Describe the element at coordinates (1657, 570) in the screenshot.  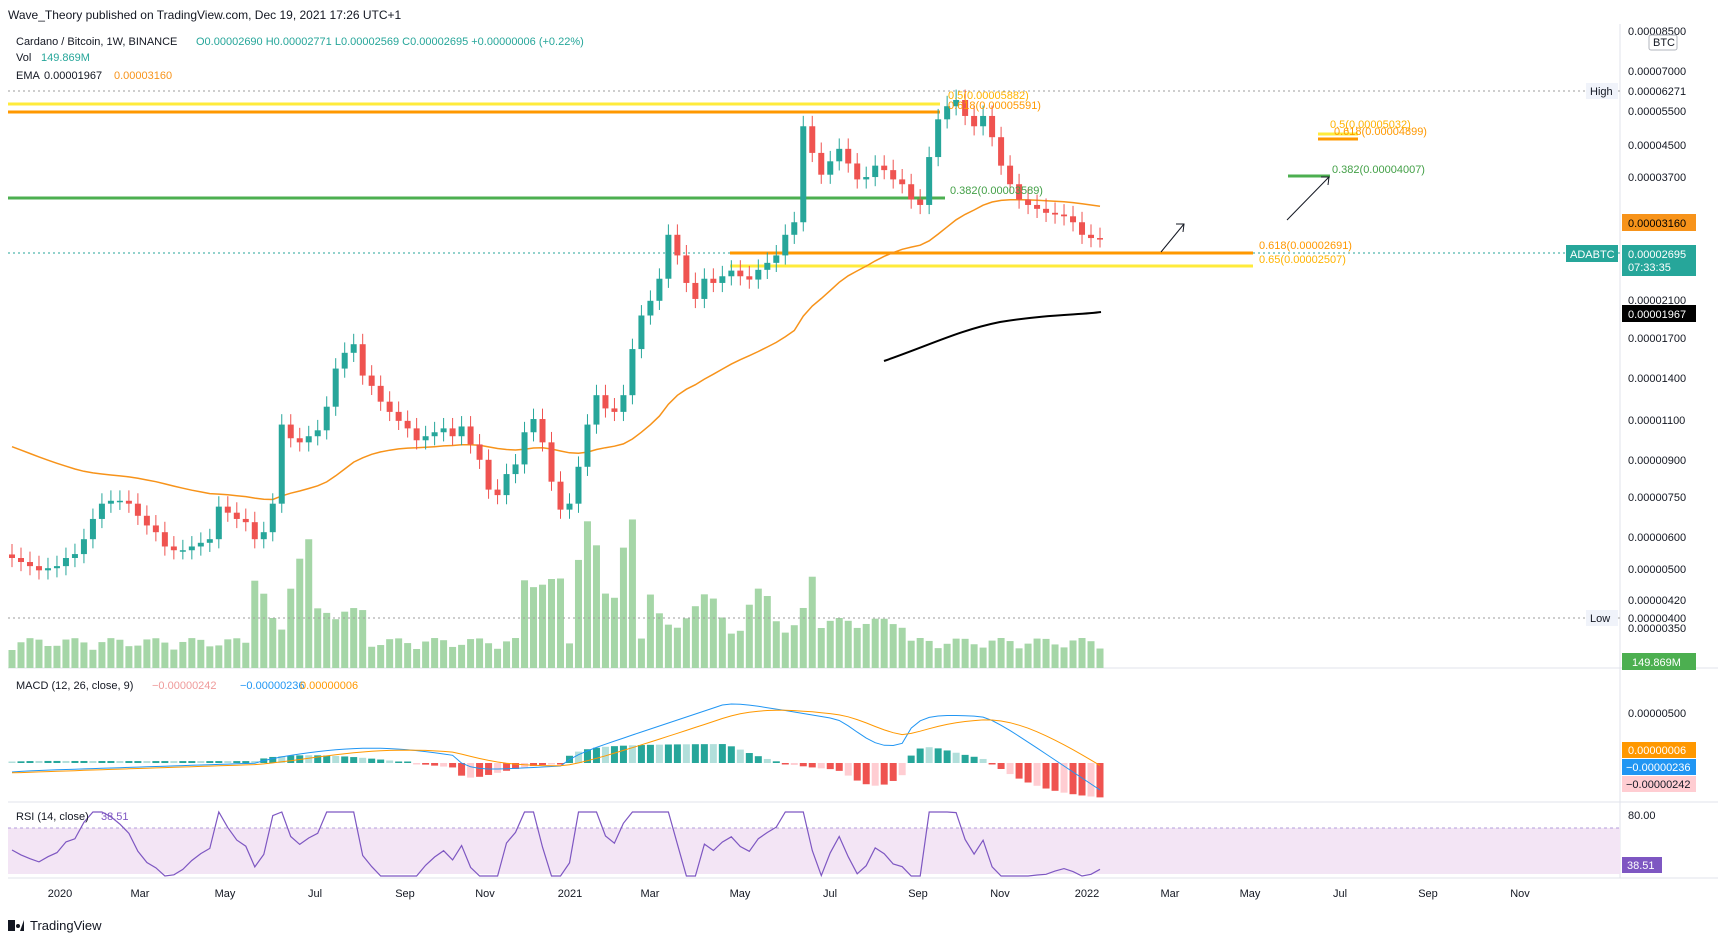
I see `price-tick: 0.00000500` at that location.